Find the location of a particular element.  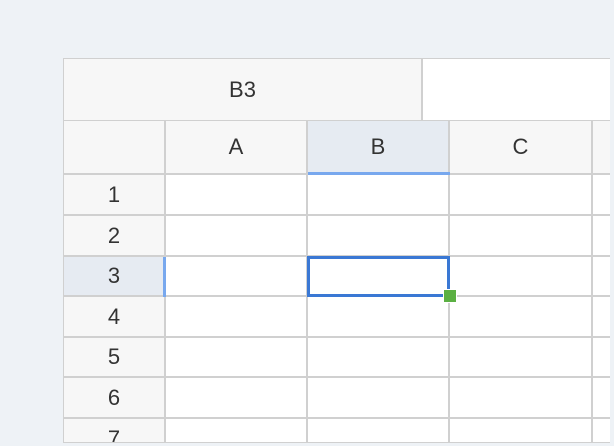

cell-A5 is located at coordinates (237, 358).